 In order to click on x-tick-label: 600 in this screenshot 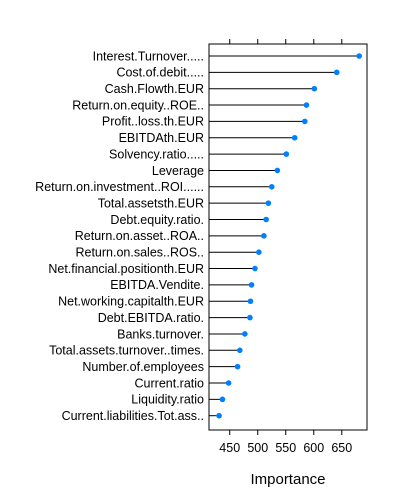, I will do `click(313, 448)`.